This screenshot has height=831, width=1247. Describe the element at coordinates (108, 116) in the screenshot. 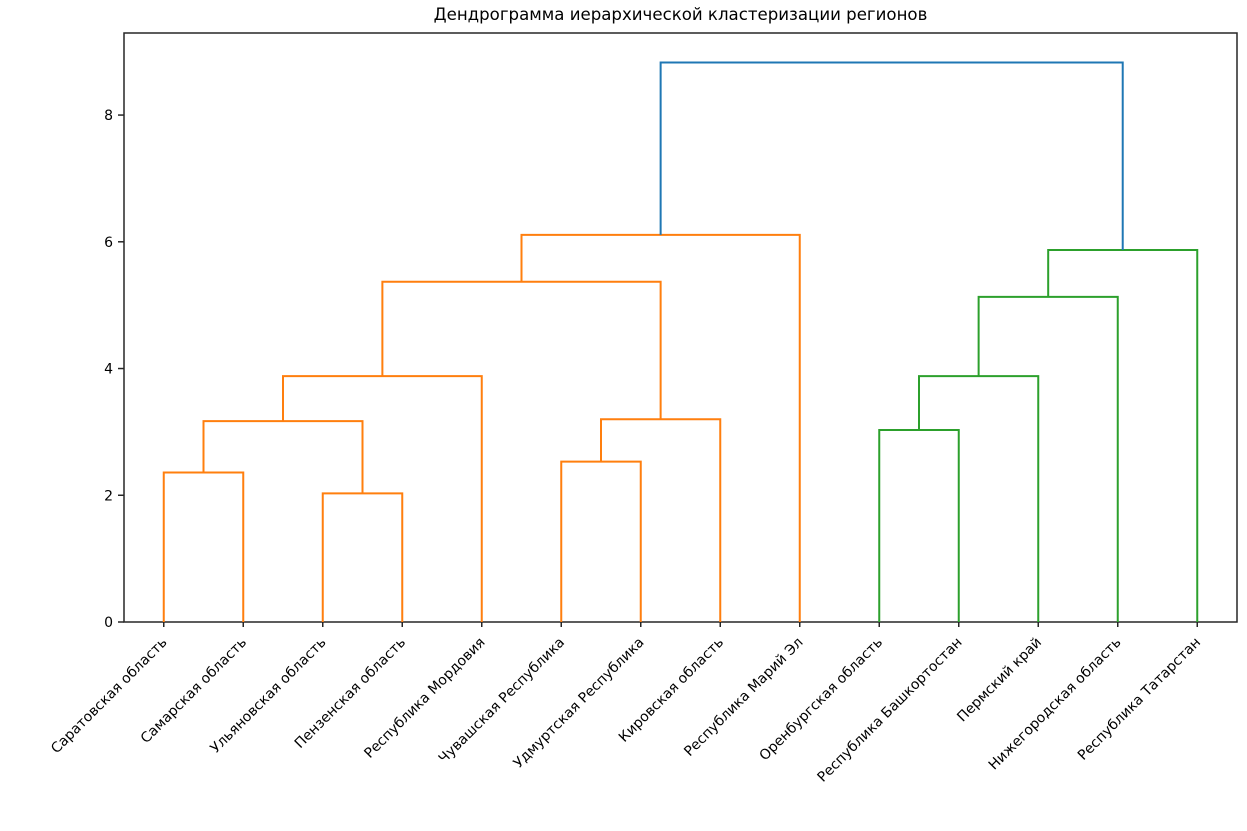

I see `y-tick-label: 8` at that location.